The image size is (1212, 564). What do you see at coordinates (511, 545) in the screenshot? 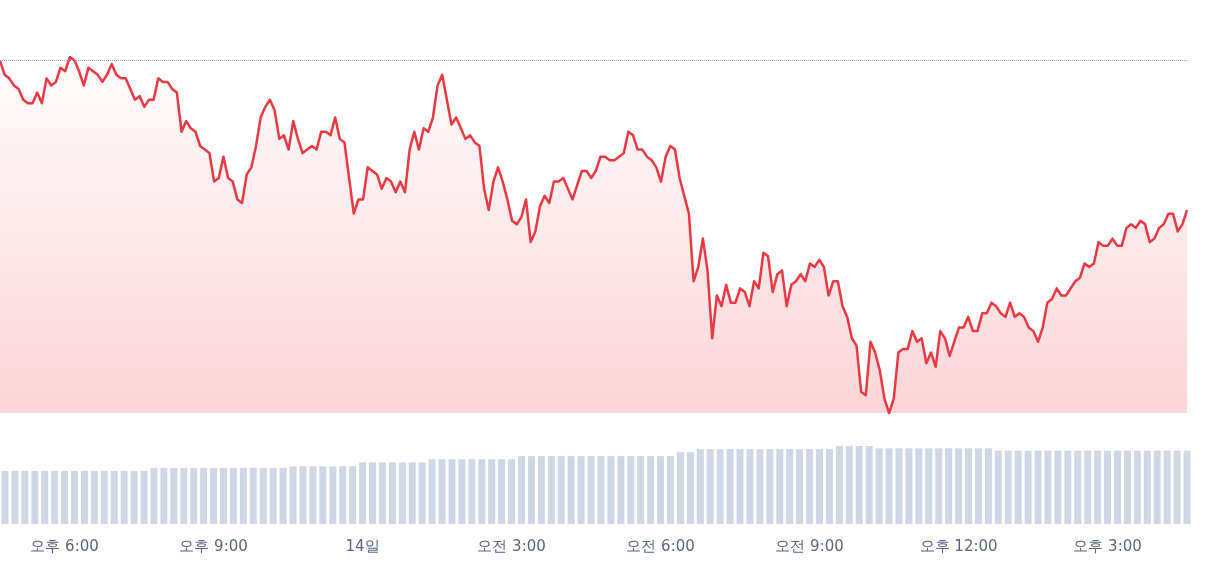
I see `x-tick-label: 오전 3:00` at bounding box center [511, 545].